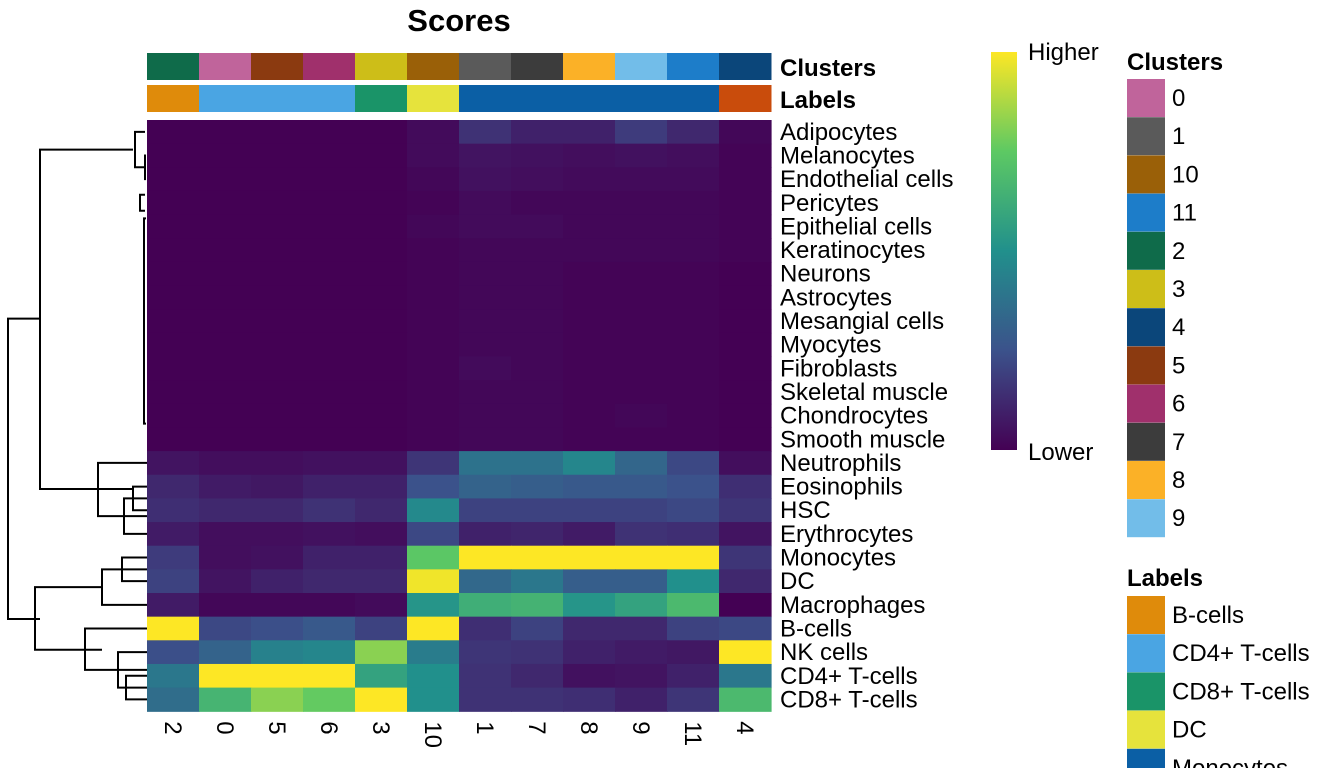 The width and height of the screenshot is (1344, 768). Describe the element at coordinates (1178, 518) in the screenshot. I see `legend-item-label: 9` at that location.